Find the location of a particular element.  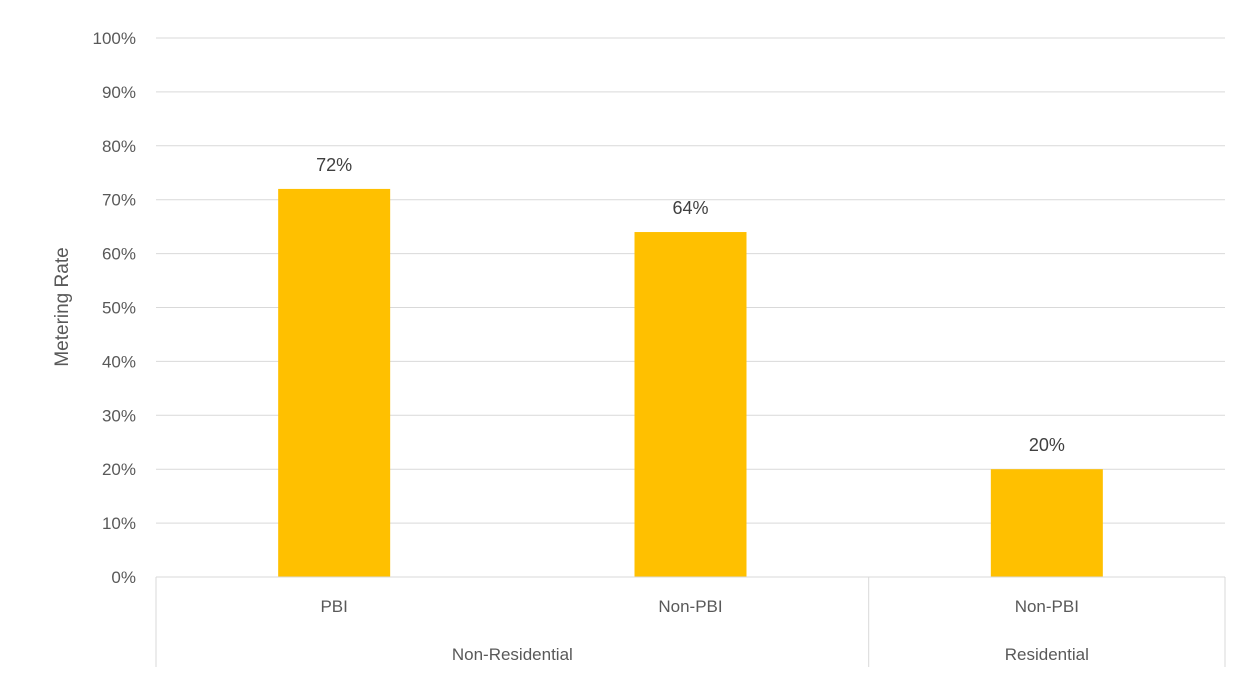

group-label: Residential is located at coordinates (1047, 654).